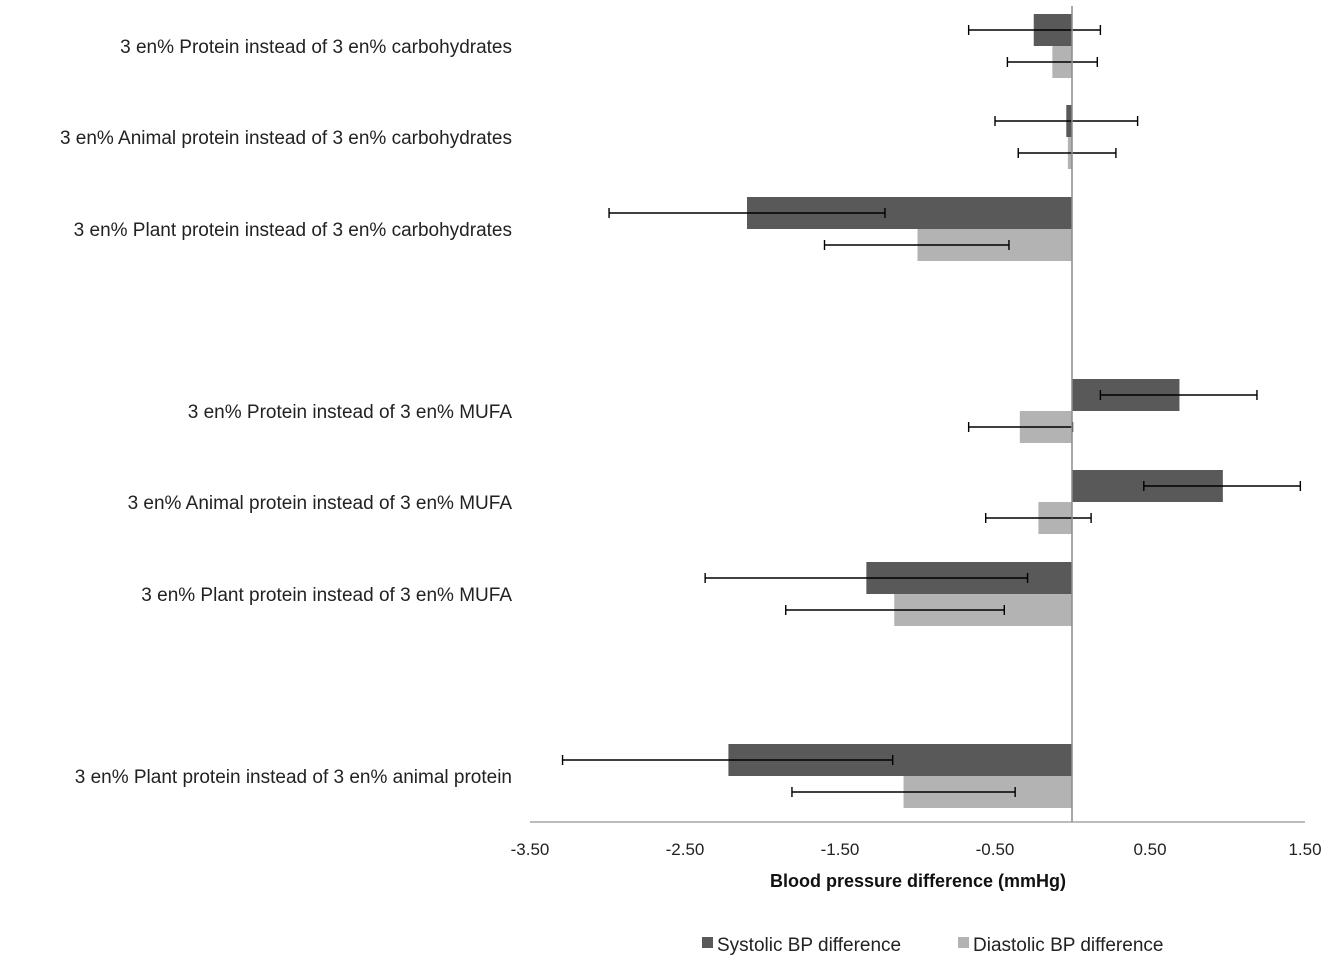 Image resolution: width=1341 pixels, height=961 pixels. What do you see at coordinates (1068, 945) in the screenshot?
I see `legend-label-diastolic: Diastolic BP difference` at bounding box center [1068, 945].